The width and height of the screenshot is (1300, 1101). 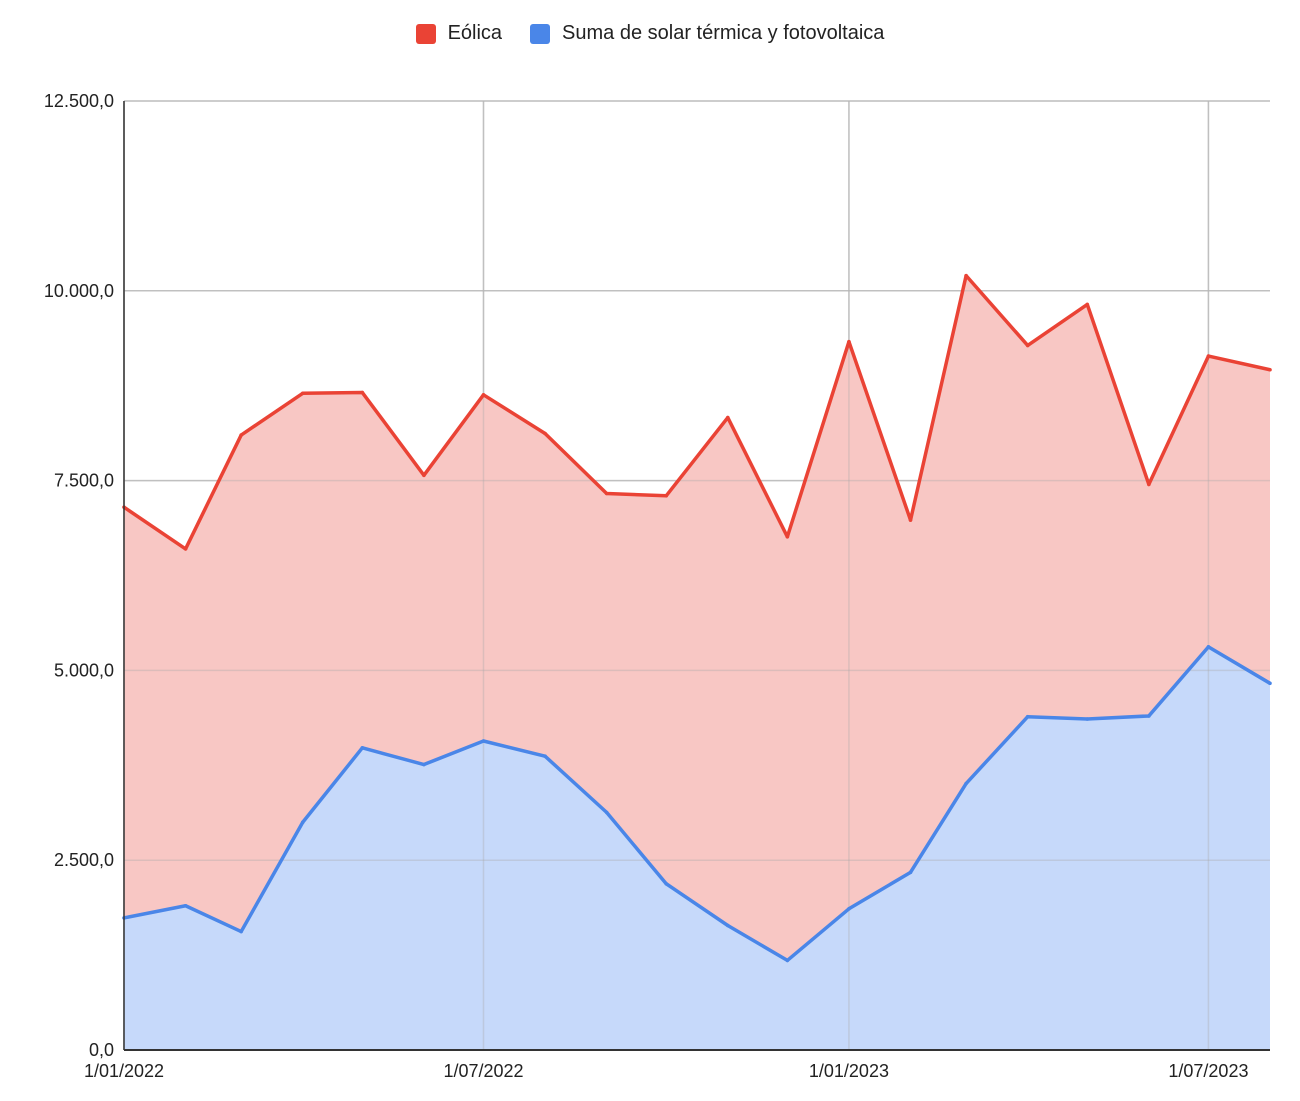 I want to click on legend-item-eolica: Eólica, so click(x=459, y=33).